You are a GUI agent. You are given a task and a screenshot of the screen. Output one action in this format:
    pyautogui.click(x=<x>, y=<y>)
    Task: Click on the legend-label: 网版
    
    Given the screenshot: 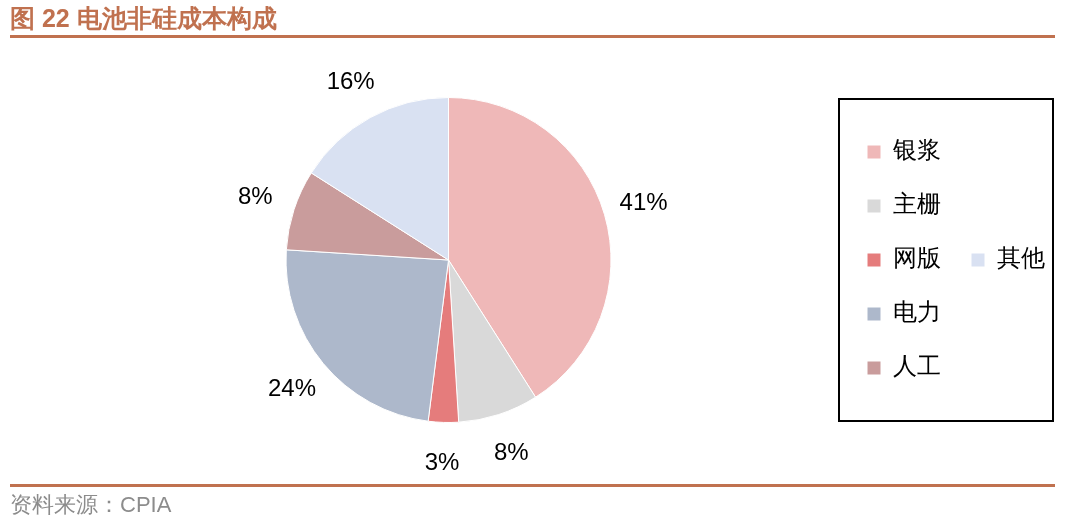 What is the action you would take?
    pyautogui.click(x=917, y=258)
    